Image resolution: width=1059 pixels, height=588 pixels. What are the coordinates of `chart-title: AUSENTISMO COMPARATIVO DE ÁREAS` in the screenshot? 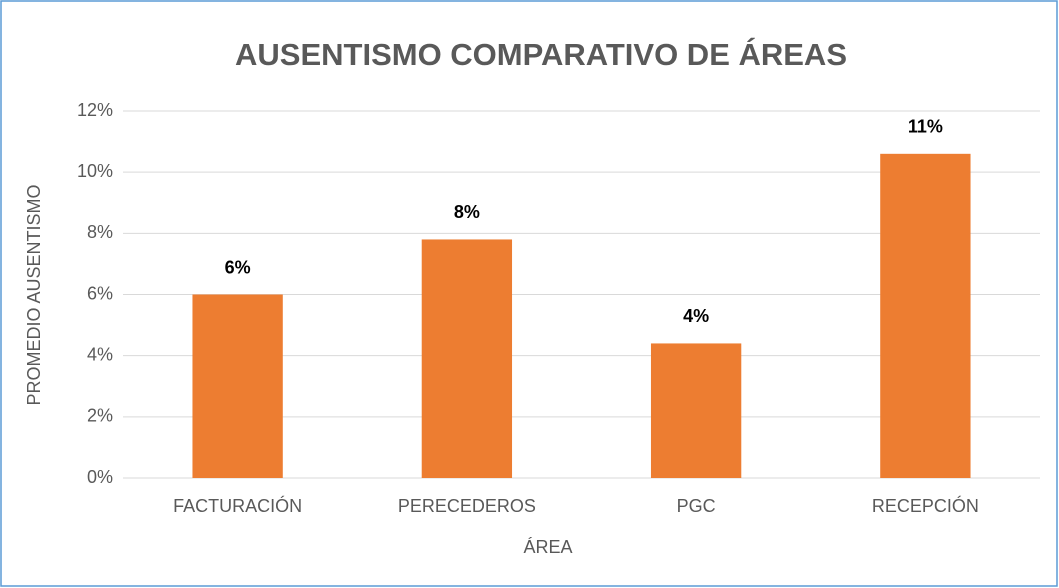 It's located at (541, 54).